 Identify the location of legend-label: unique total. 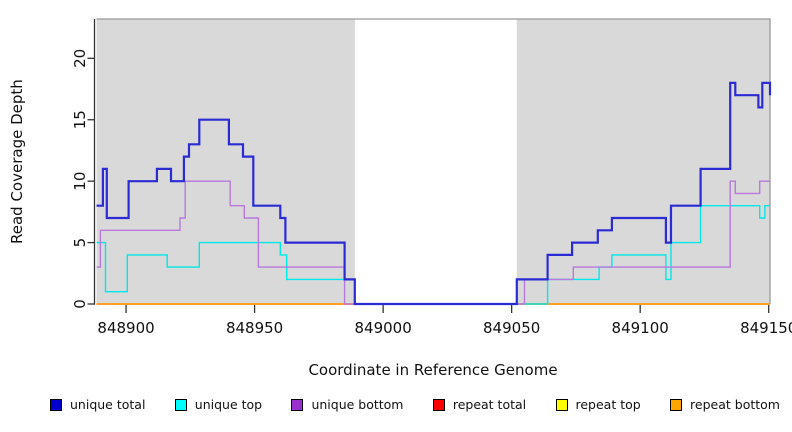
(108, 404).